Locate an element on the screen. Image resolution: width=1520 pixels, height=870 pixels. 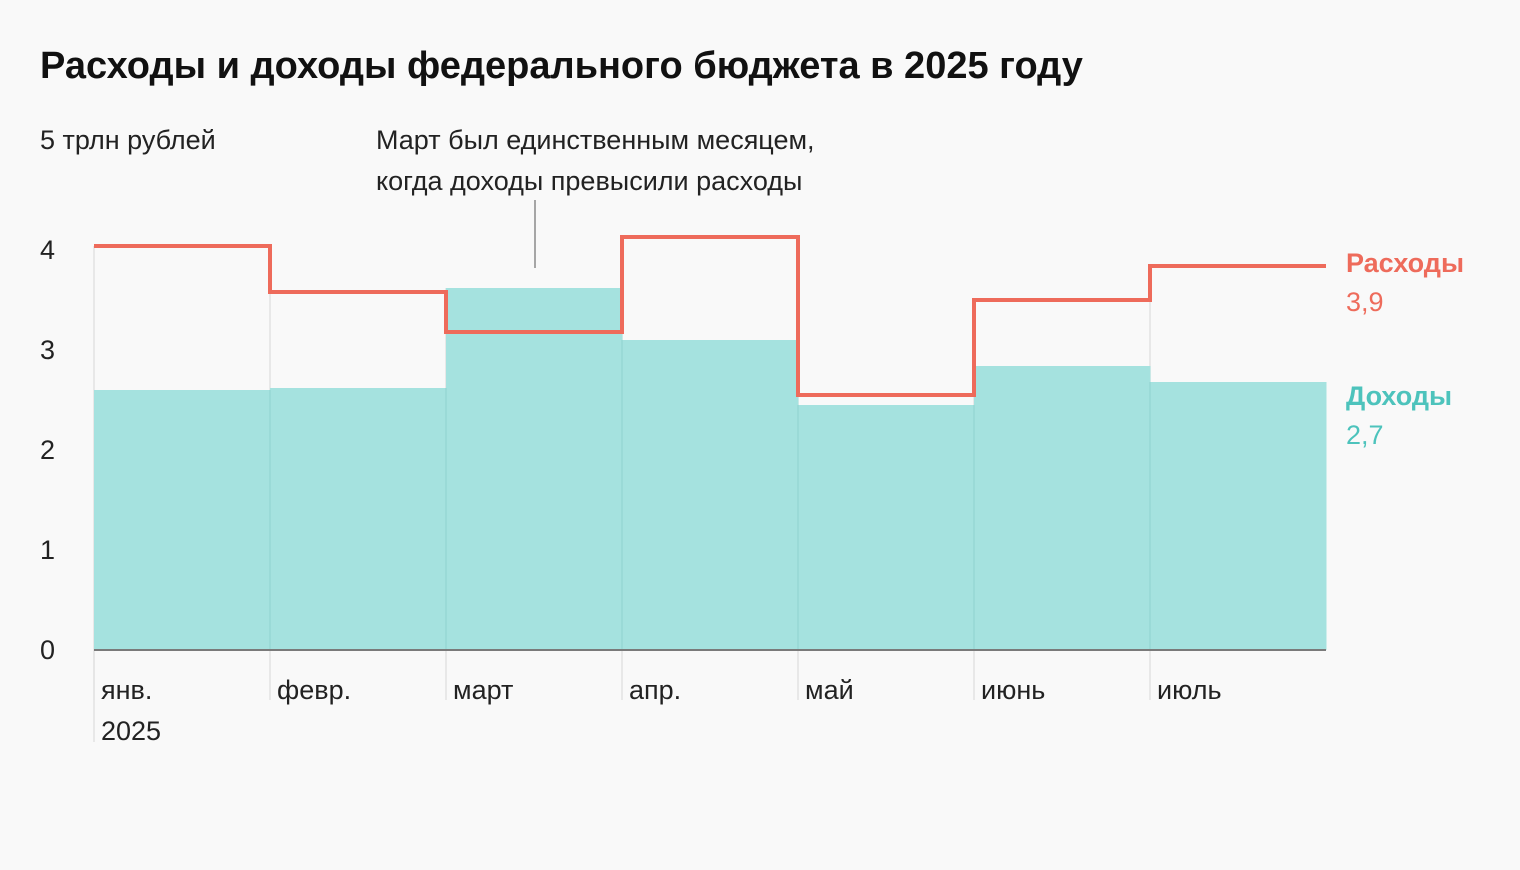
legend-expenses-value: 3,9 is located at coordinates (1365, 302).